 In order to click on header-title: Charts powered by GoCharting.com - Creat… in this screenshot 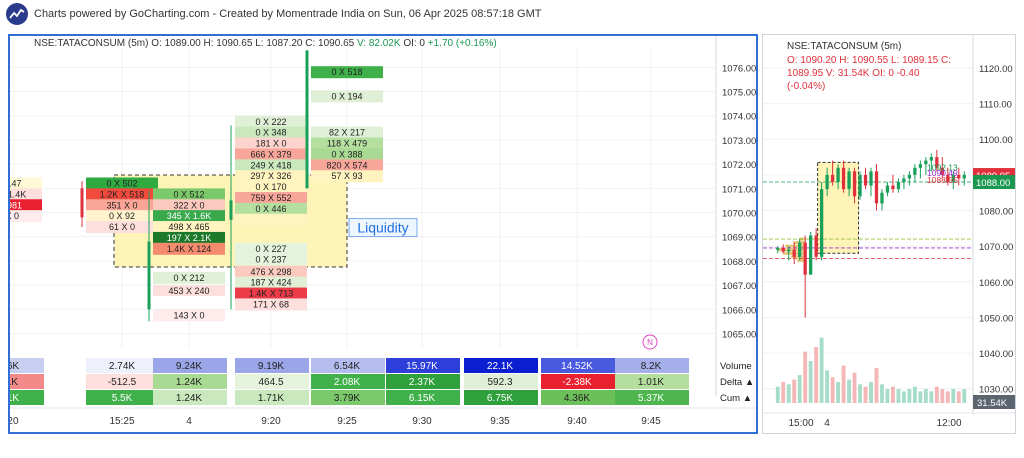, I will do `click(288, 14)`.